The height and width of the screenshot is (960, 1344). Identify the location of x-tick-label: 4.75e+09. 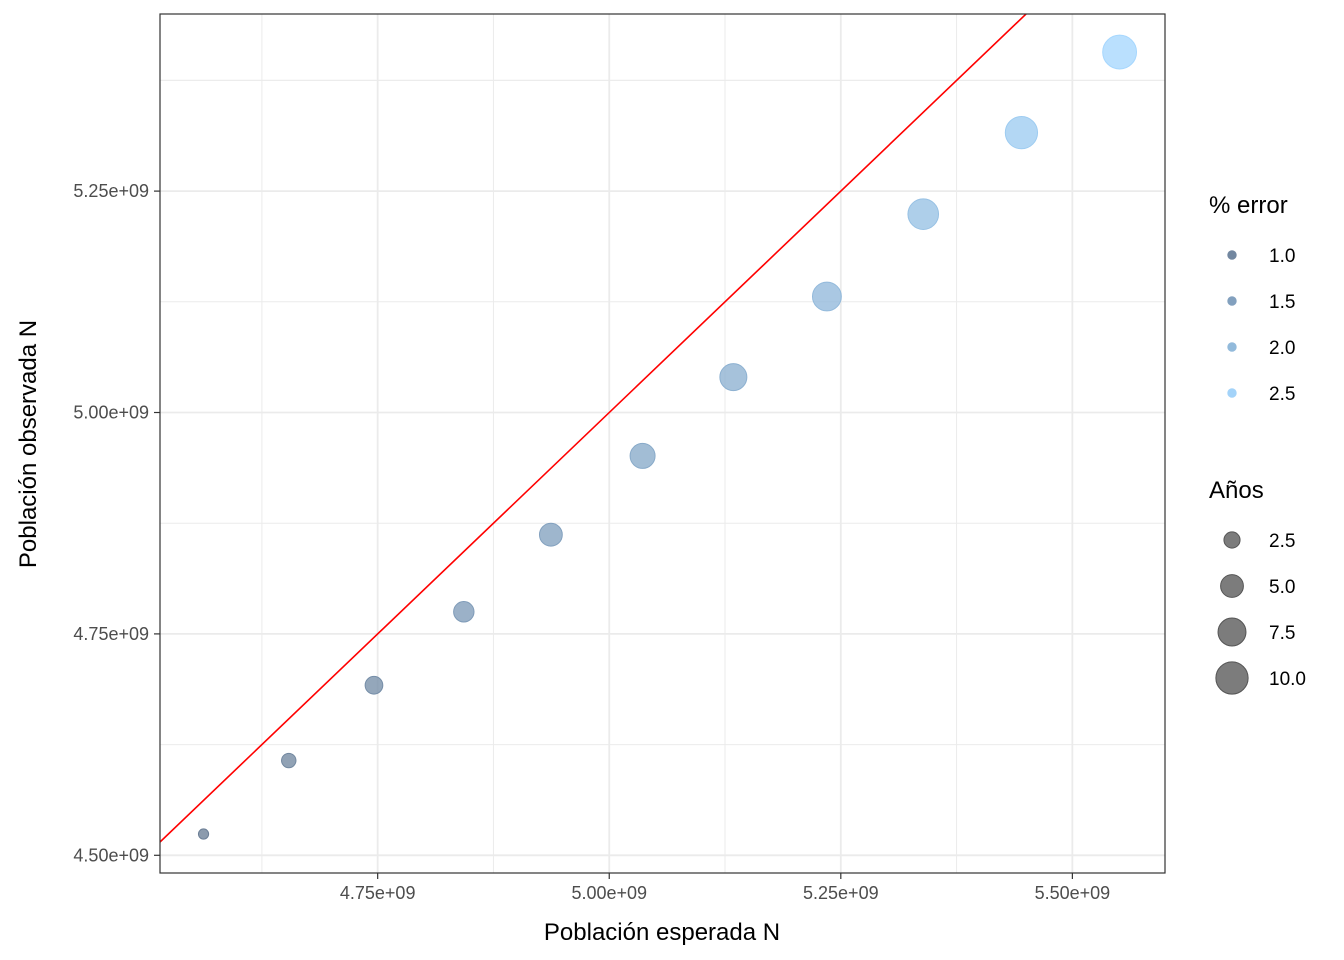
(378, 893).